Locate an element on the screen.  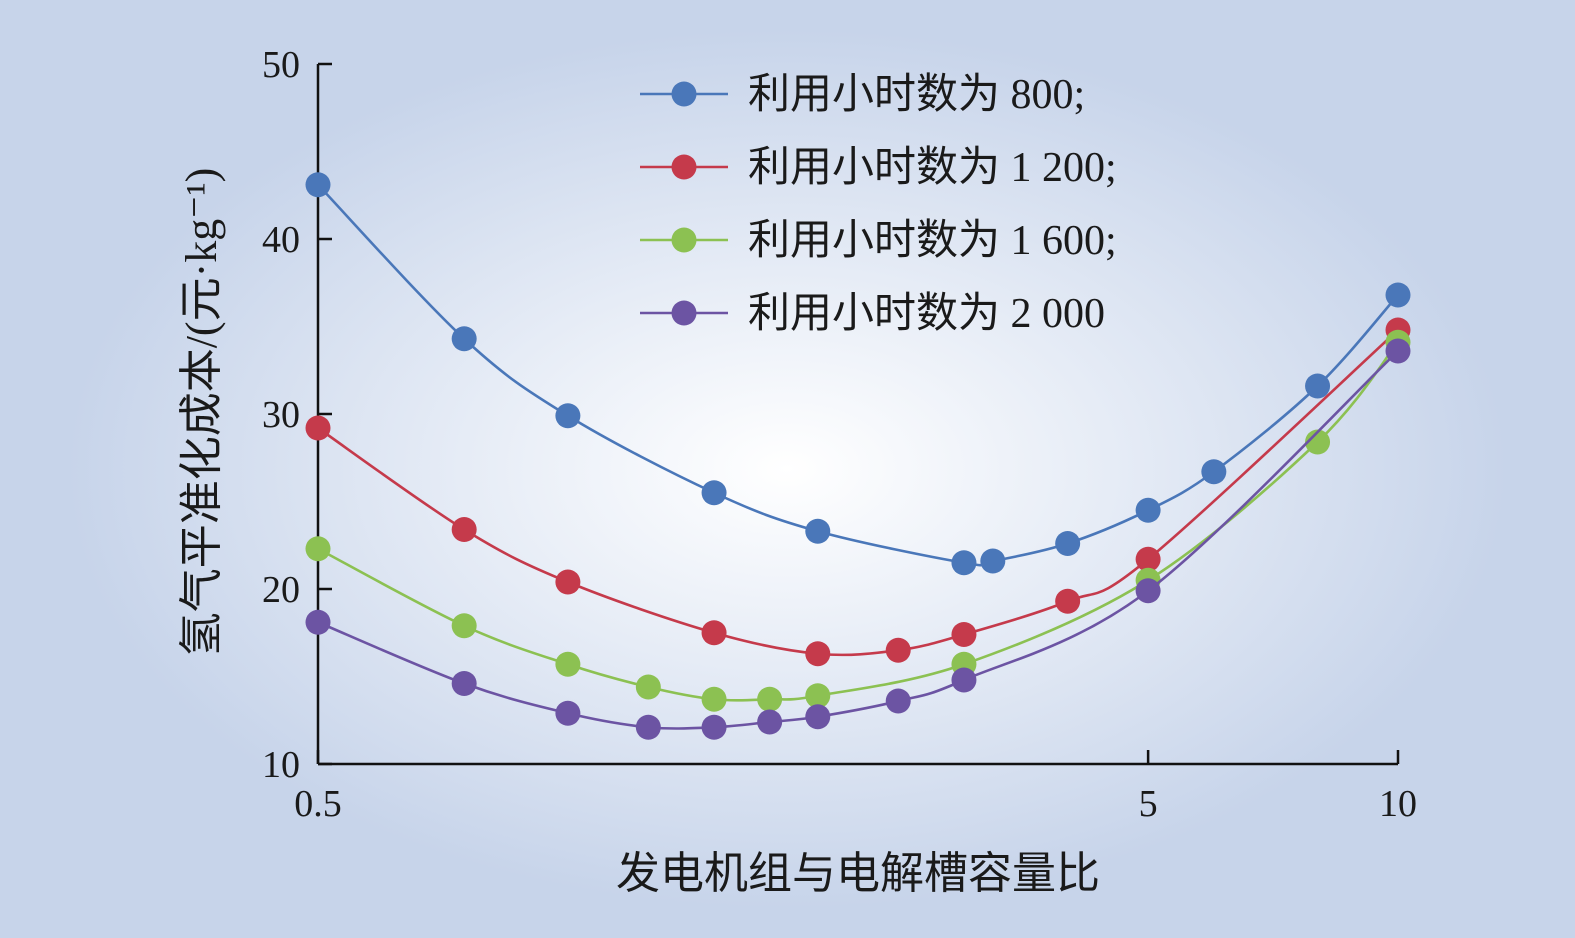
legend-label: 利用小时数为 1 200; is located at coordinates (932, 168).